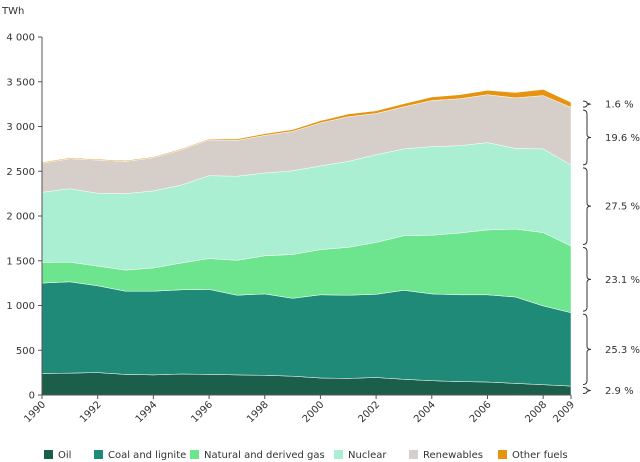 This screenshot has height=462, width=640. I want to click on y-axis-label: TWh, so click(12, 11).